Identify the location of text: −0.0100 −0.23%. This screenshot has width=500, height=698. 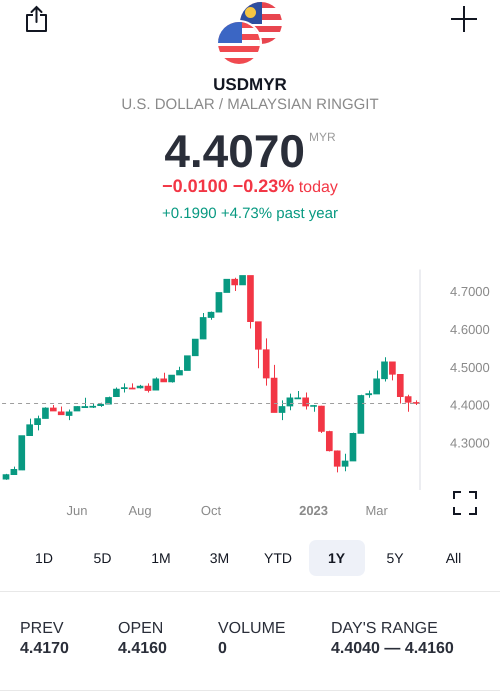
(228, 186).